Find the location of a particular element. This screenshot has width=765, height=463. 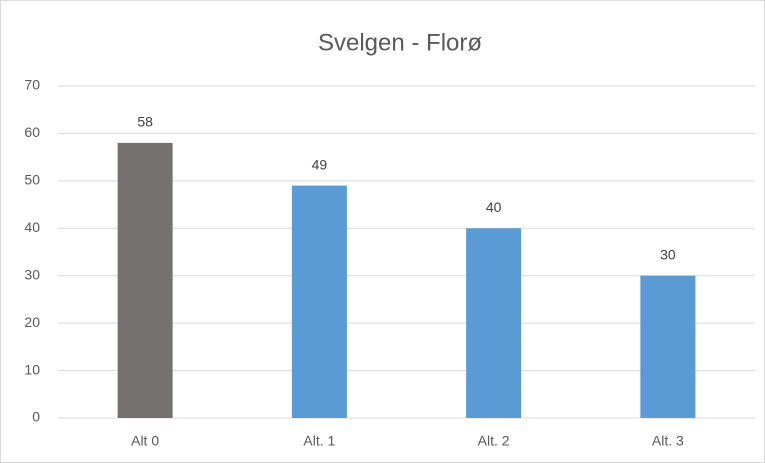

x-tick-label: Alt. 3 is located at coordinates (668, 441).